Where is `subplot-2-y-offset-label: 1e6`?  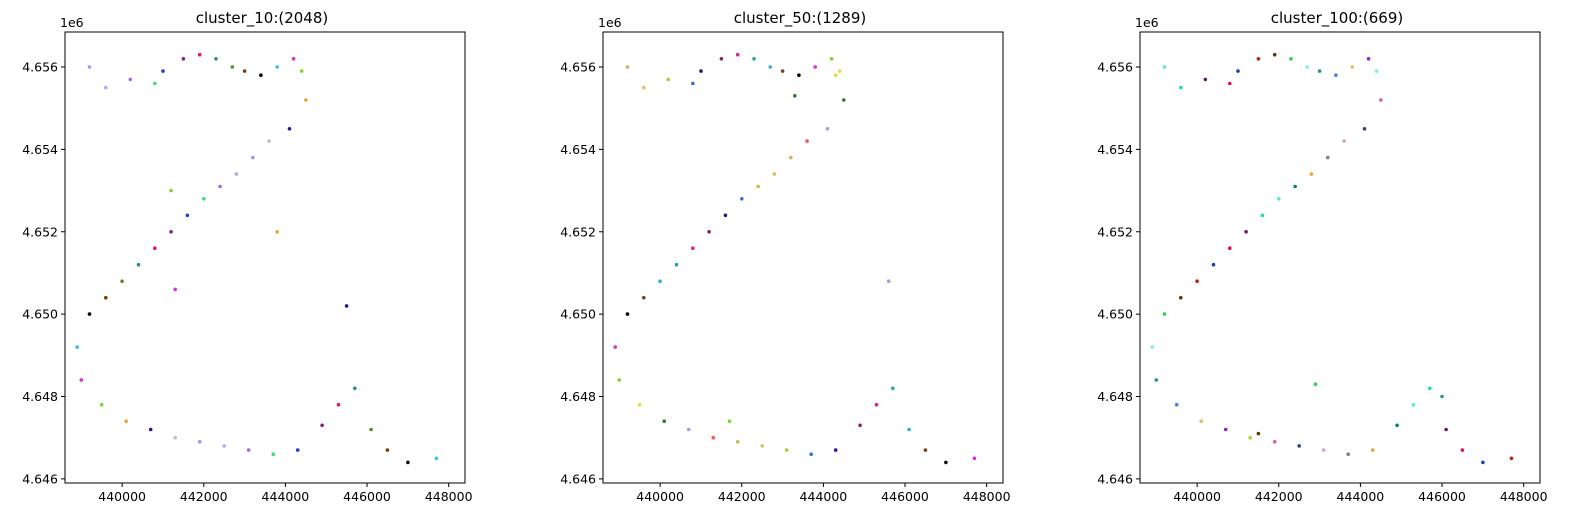 subplot-2-y-offset-label: 1e6 is located at coordinates (610, 22).